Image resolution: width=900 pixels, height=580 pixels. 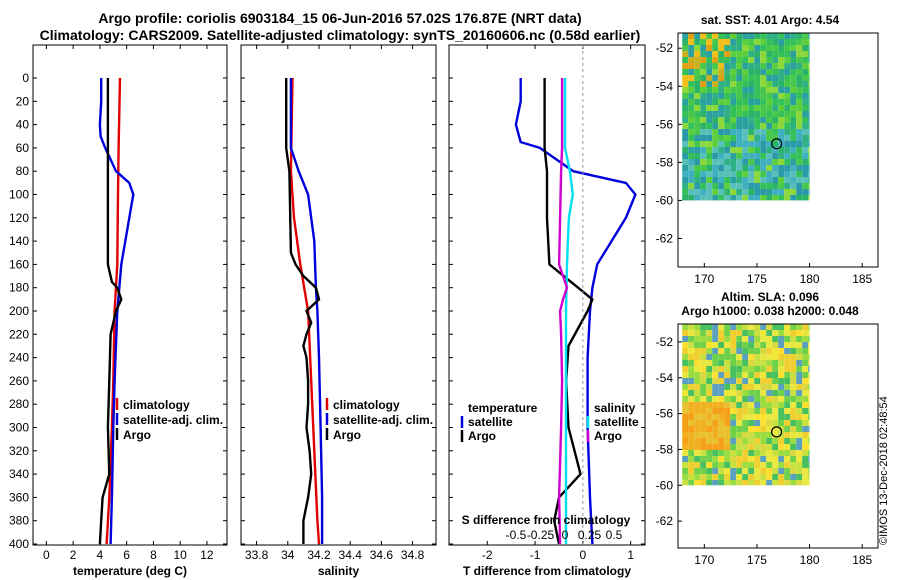 I want to click on x-axis-label: T difference from climatology, so click(x=547, y=571).